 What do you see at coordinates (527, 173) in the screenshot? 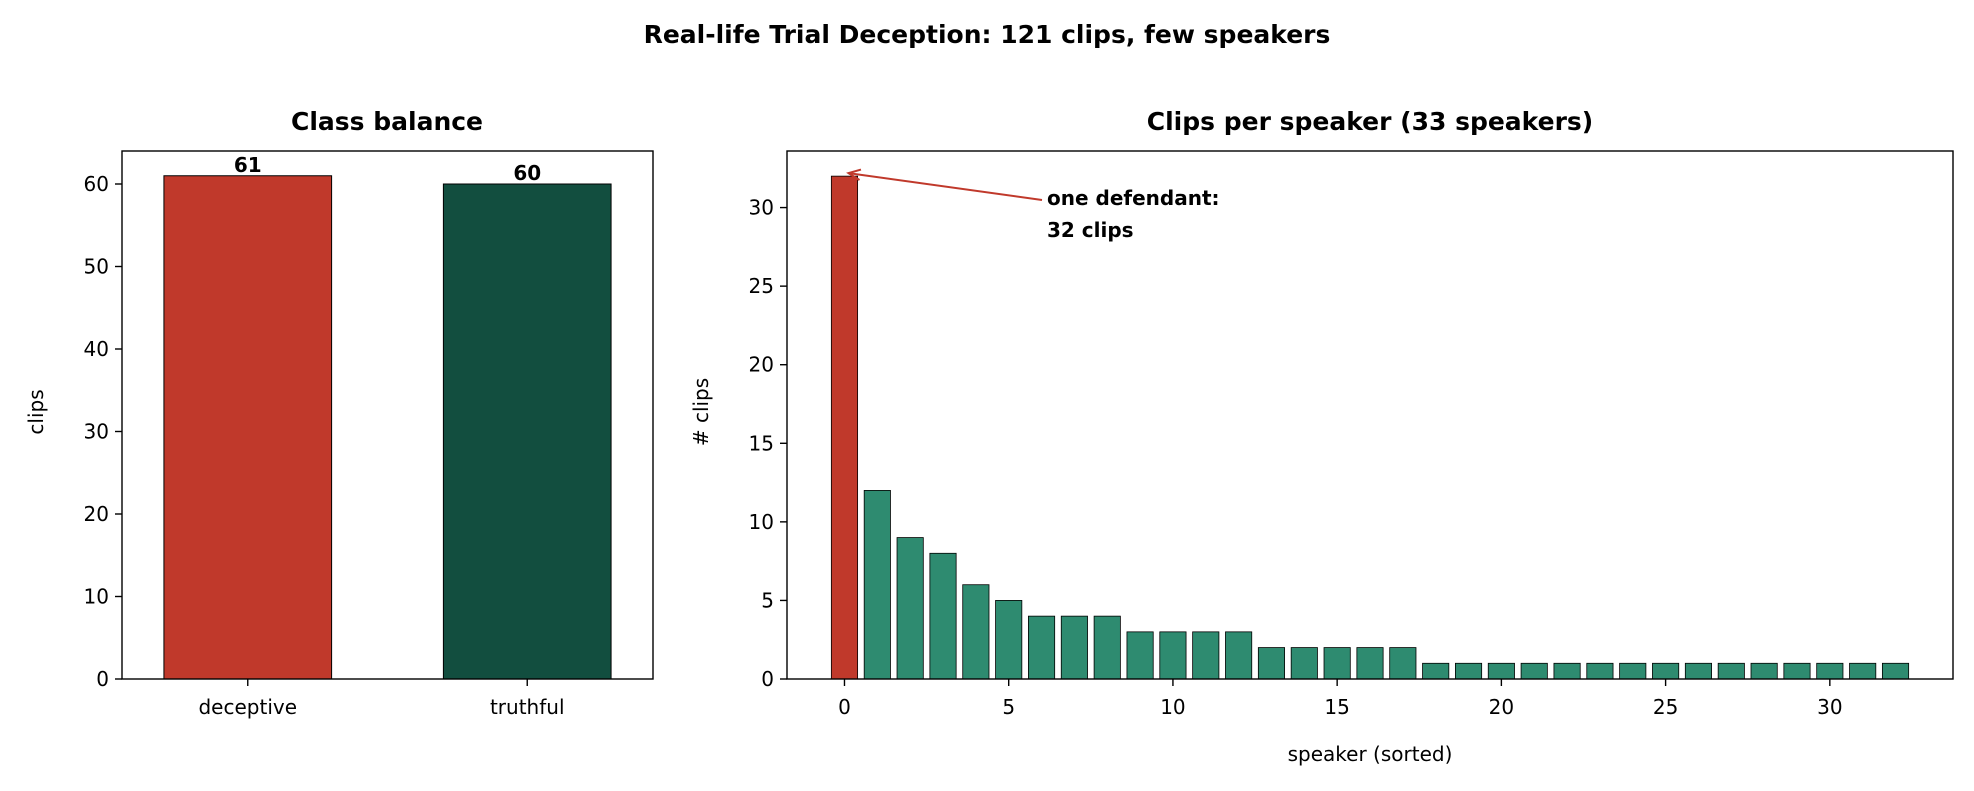
I see `data-label-truthful: 60` at bounding box center [527, 173].